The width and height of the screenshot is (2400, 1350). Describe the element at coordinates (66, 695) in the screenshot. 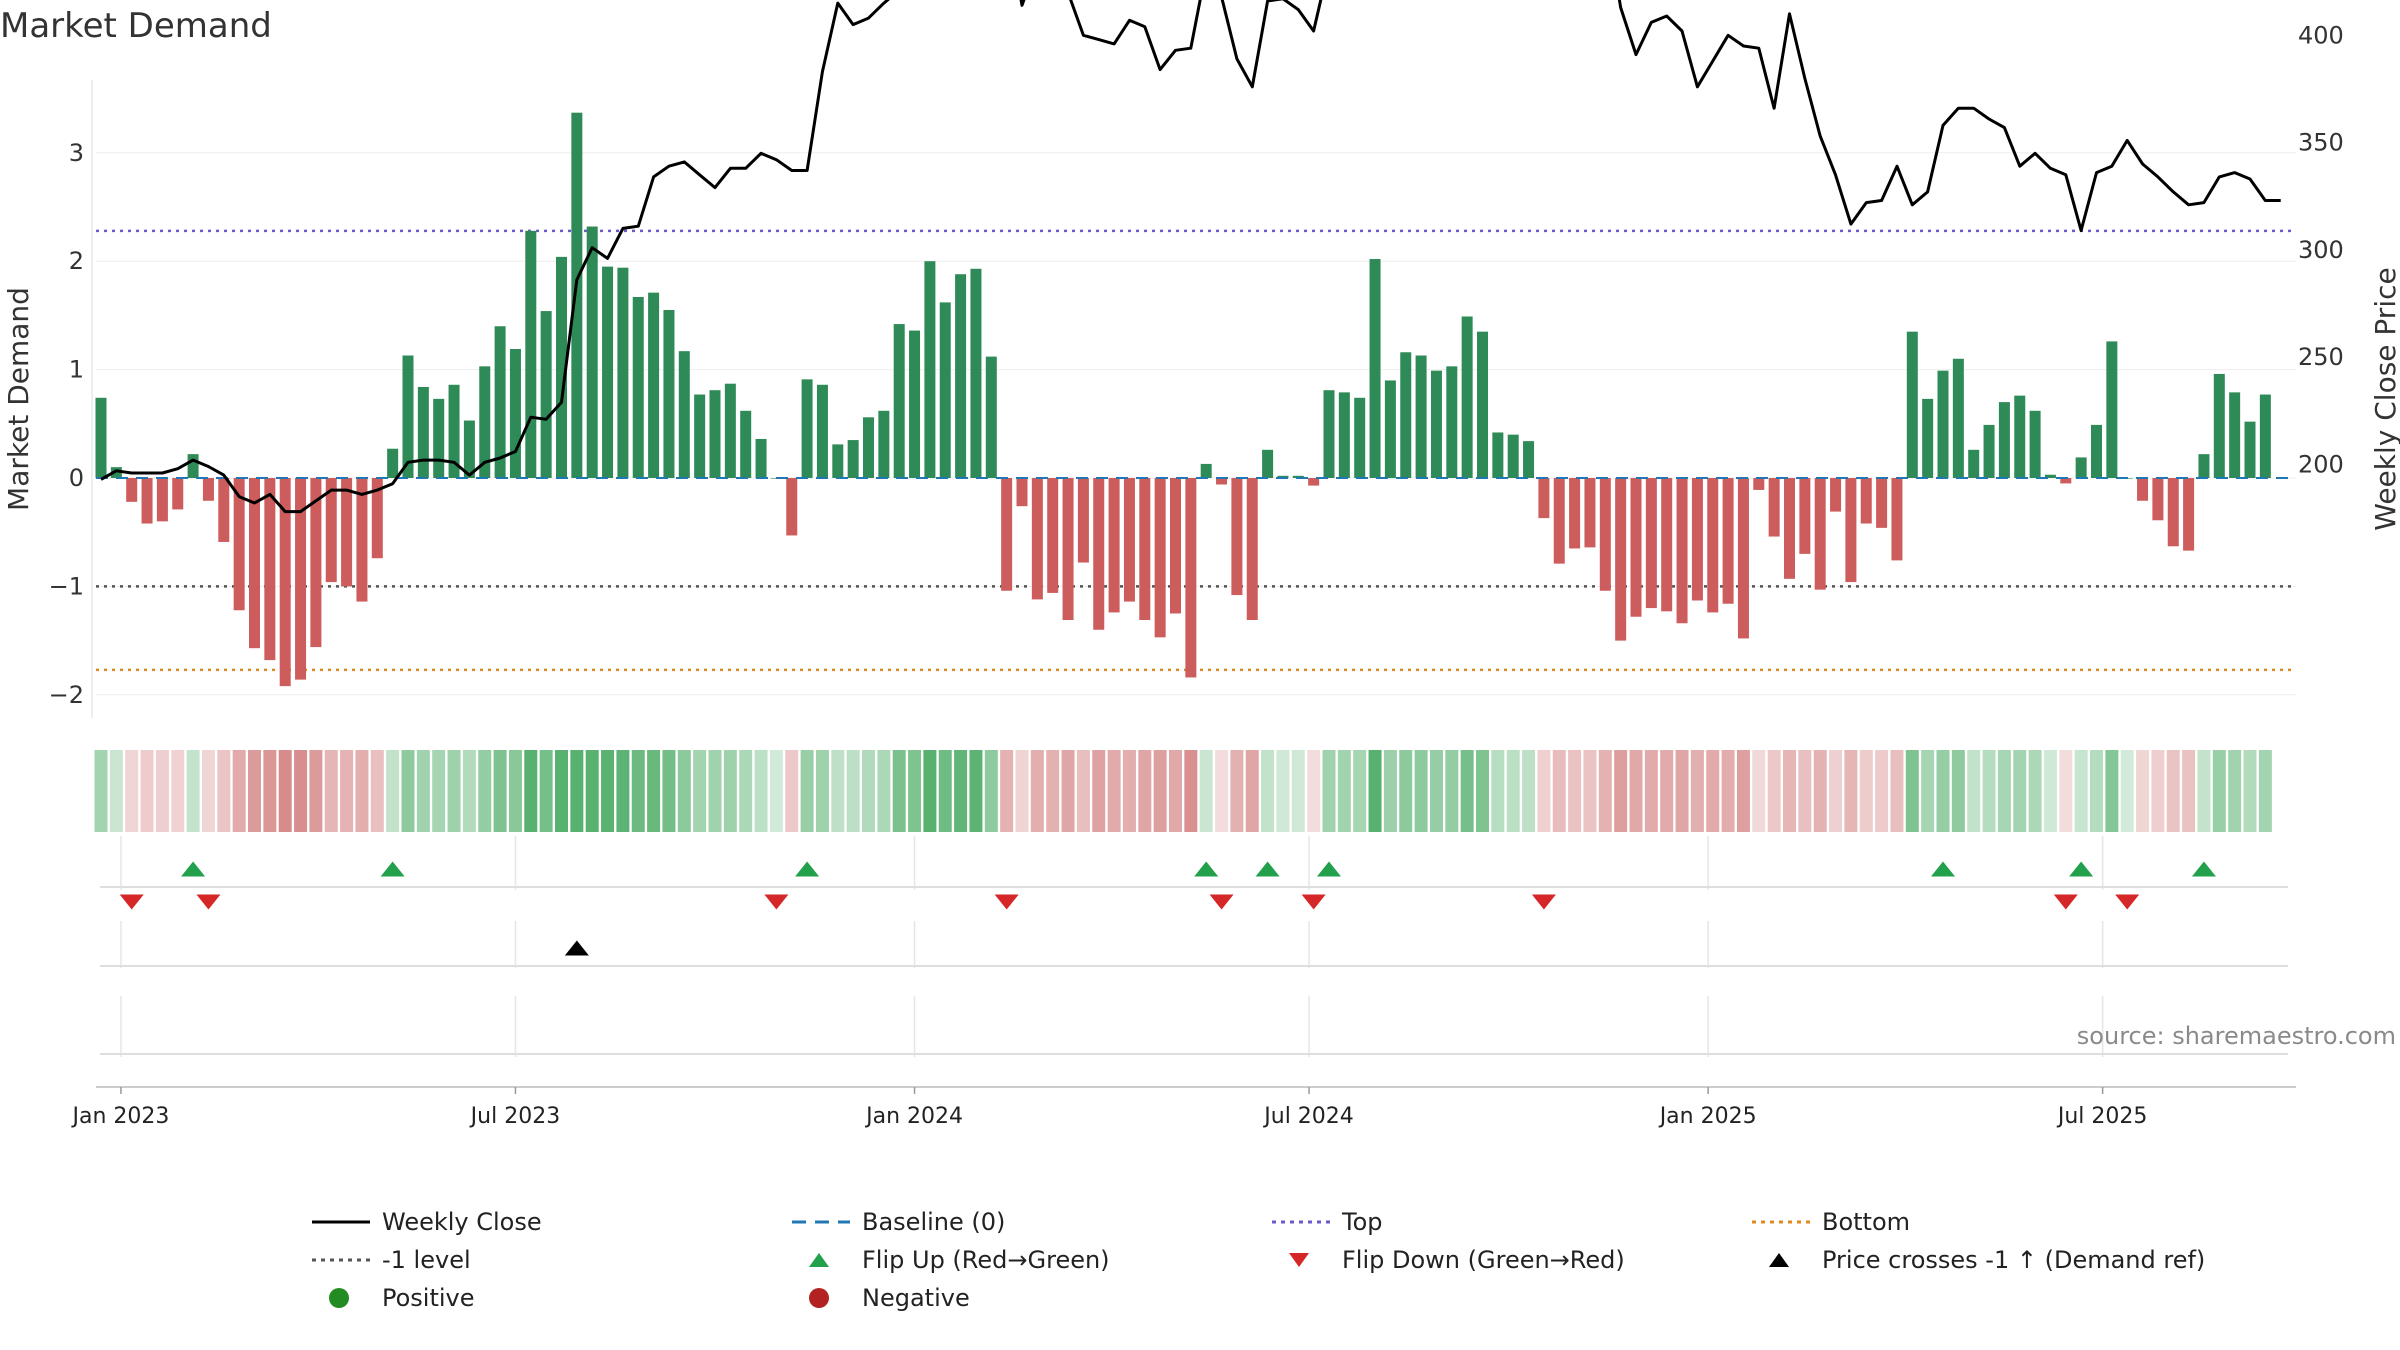

I see `y-left-tick-label: −2` at that location.